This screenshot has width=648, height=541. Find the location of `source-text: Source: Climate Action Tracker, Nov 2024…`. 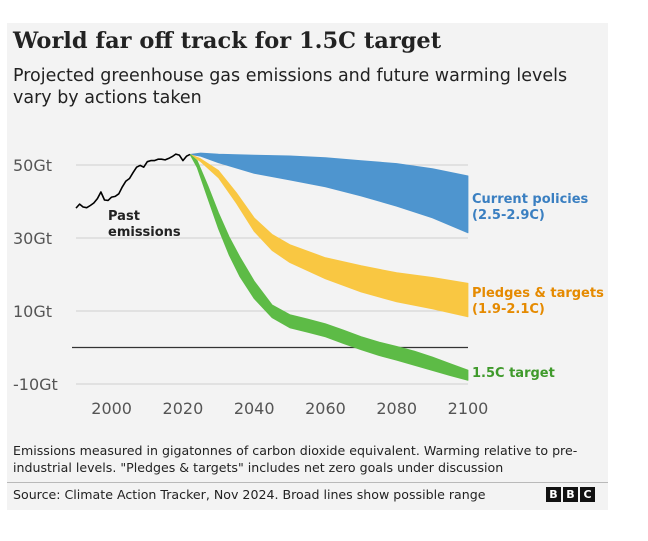

source-text: Source: Climate Action Tracker, Nov 2024… is located at coordinates (249, 494).